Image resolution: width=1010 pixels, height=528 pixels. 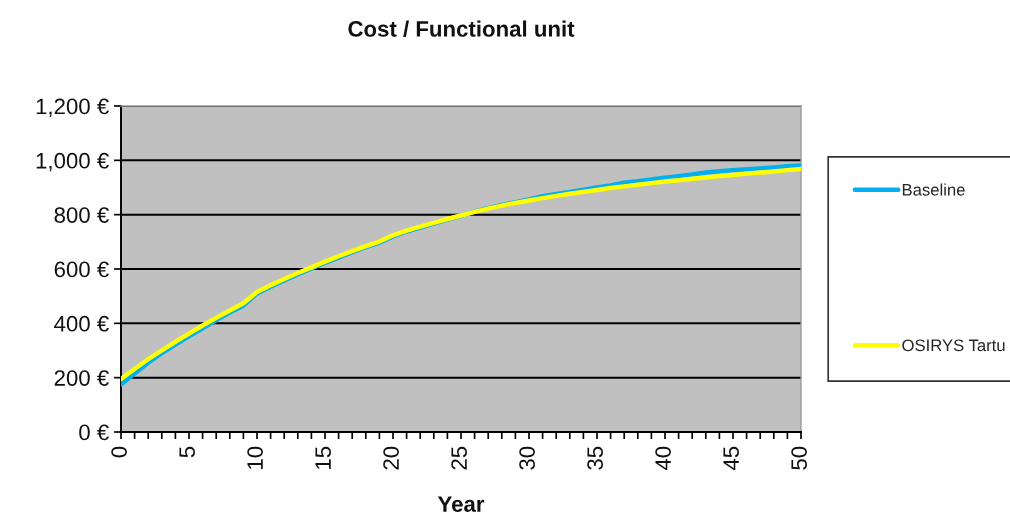 What do you see at coordinates (81, 269) in the screenshot?
I see `y-tick-label: 600 €` at bounding box center [81, 269].